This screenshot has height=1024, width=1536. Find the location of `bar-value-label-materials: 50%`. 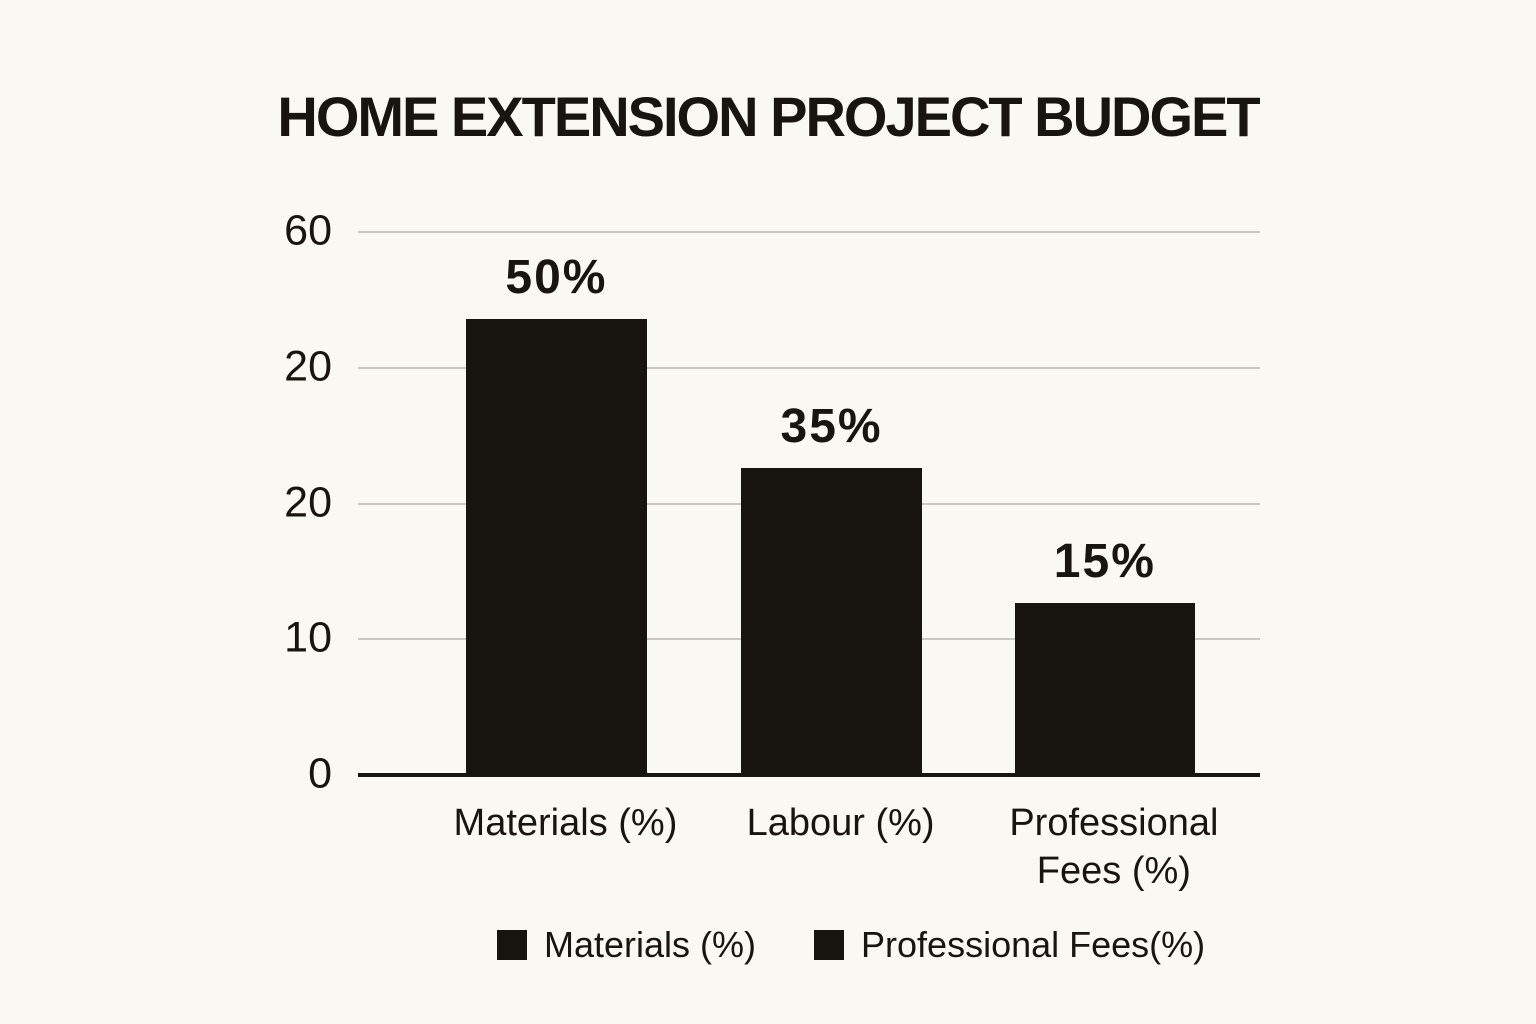

bar-value-label-materials: 50% is located at coordinates (556, 277).